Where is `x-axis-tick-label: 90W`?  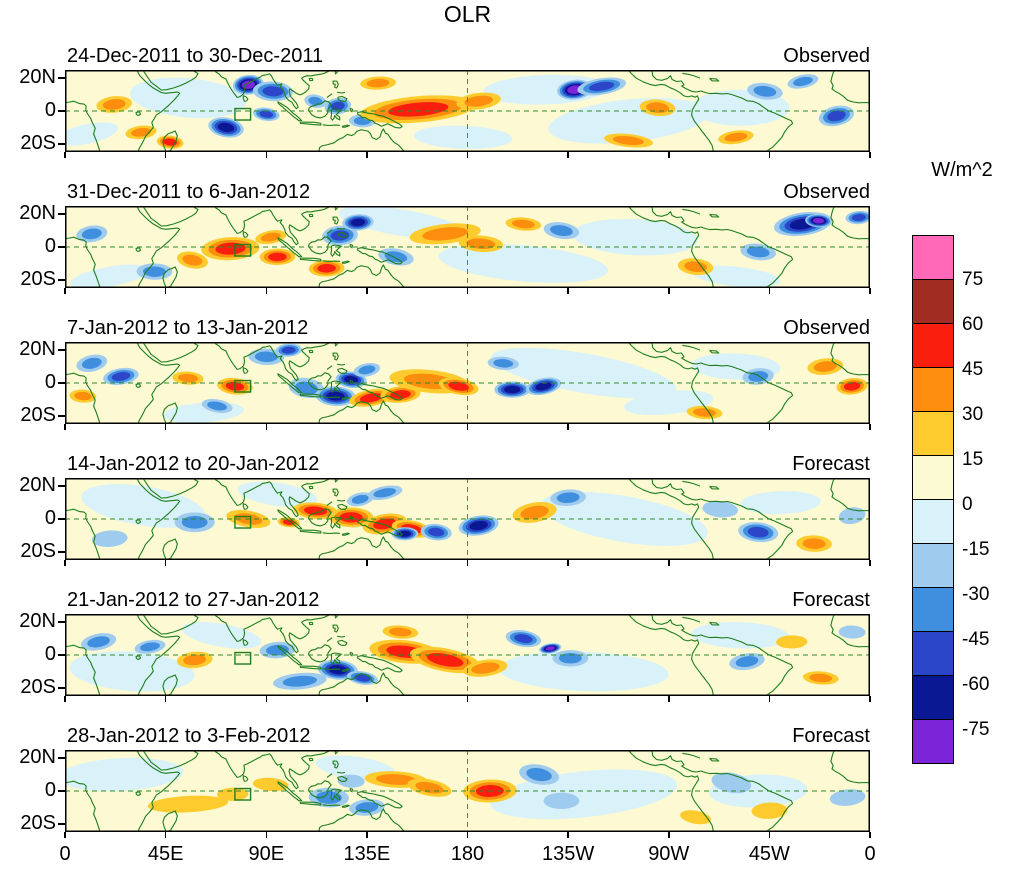
x-axis-tick-label: 90W is located at coordinates (669, 854).